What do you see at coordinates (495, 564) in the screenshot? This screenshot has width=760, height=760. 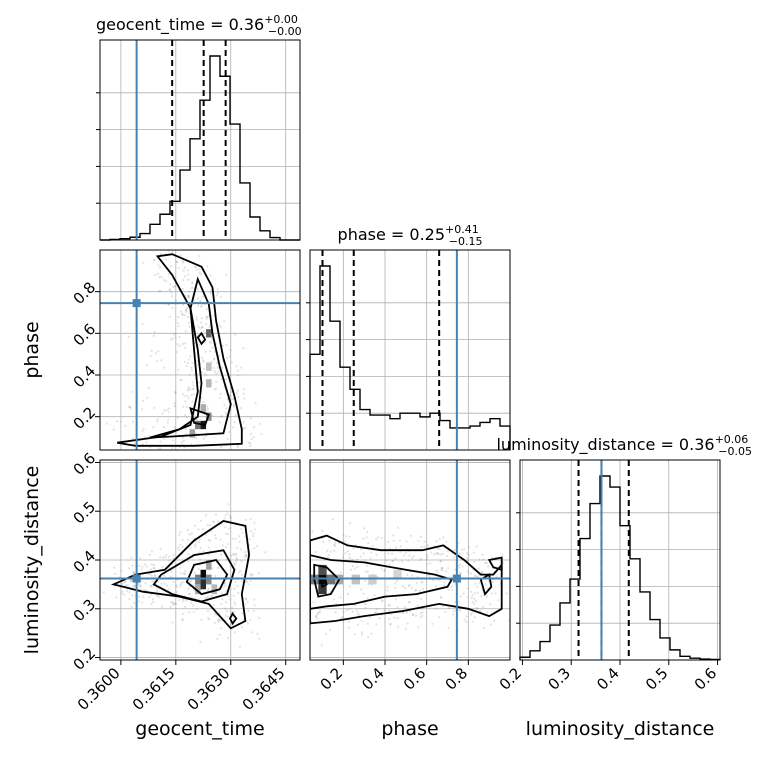 I see `contour-line` at bounding box center [495, 564].